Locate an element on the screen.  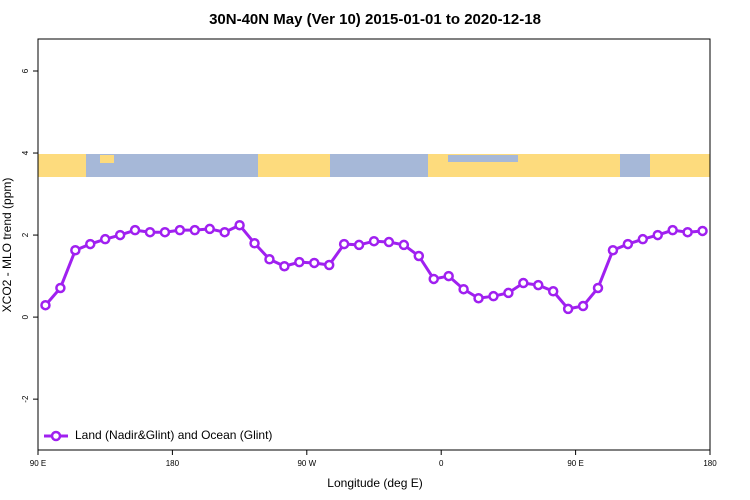
map-band is located at coordinates (374, 165).